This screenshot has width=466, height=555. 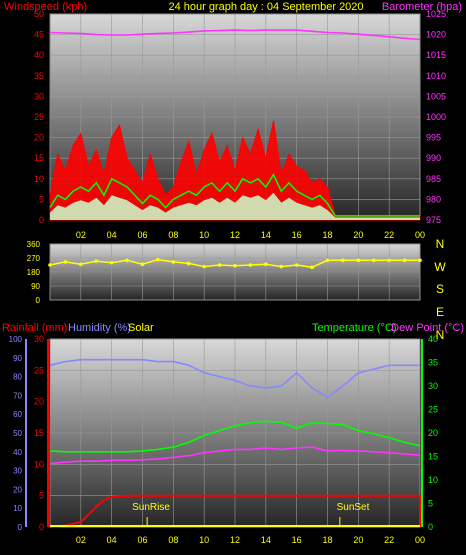 I want to click on wind-y-tick-label: 15, so click(x=39, y=158).